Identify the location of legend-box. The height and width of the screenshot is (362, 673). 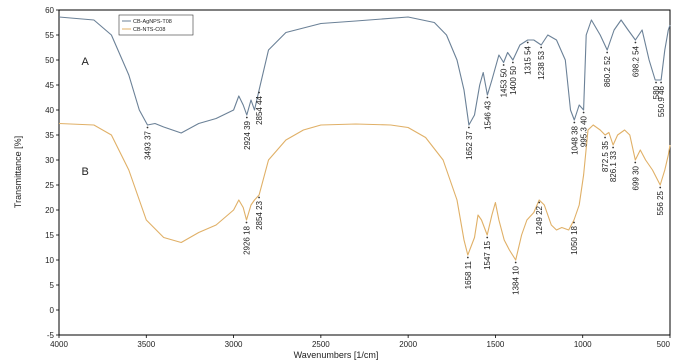
(156, 25).